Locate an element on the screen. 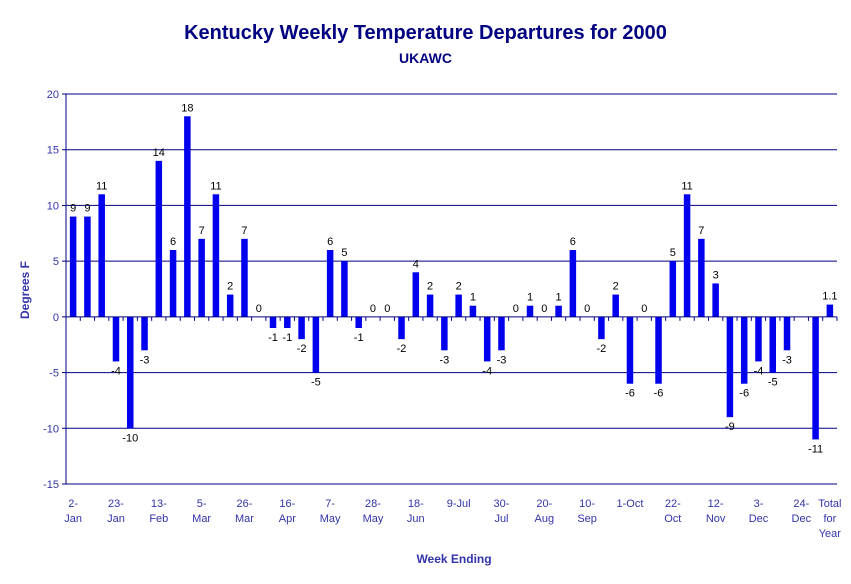  x-tick-label: 16- is located at coordinates (287, 504).